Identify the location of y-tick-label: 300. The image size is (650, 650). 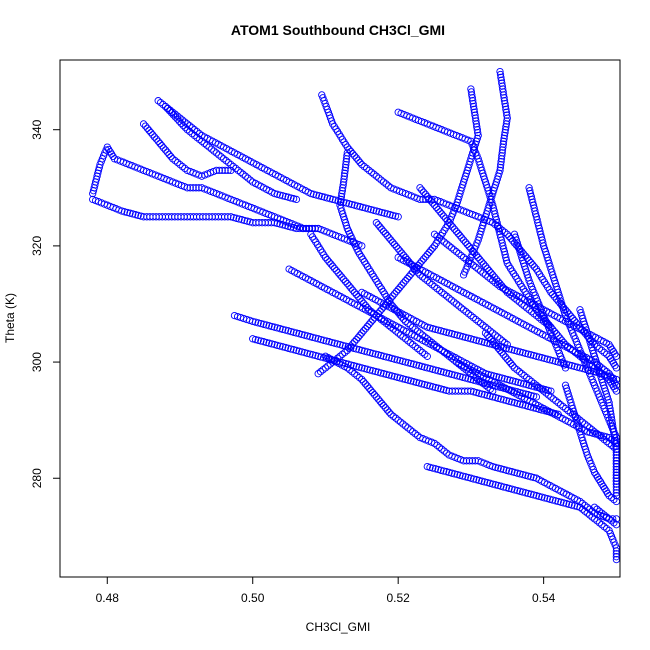
(37, 362).